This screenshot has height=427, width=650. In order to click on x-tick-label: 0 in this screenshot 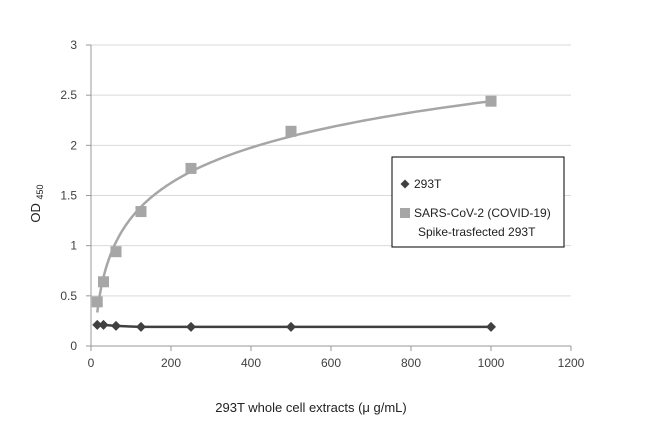, I will do `click(91, 363)`.